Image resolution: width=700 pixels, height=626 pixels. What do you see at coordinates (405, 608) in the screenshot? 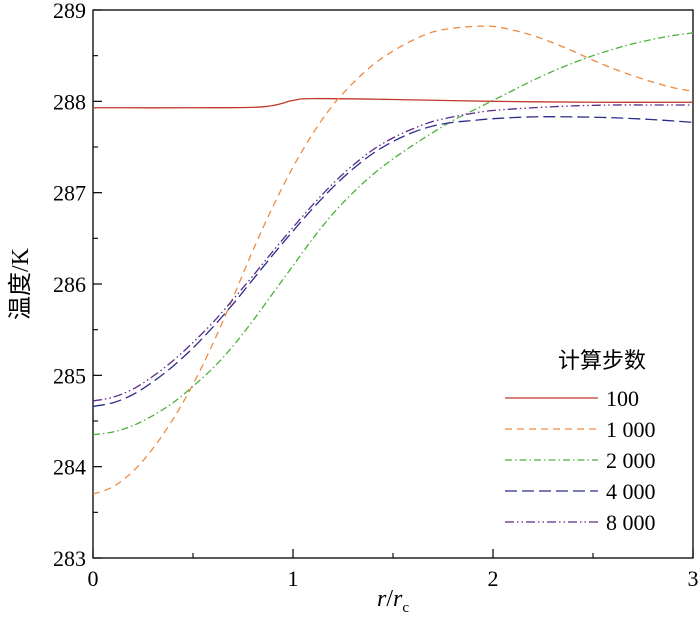
I see `x-axis-label-subscript: c` at bounding box center [405, 608].